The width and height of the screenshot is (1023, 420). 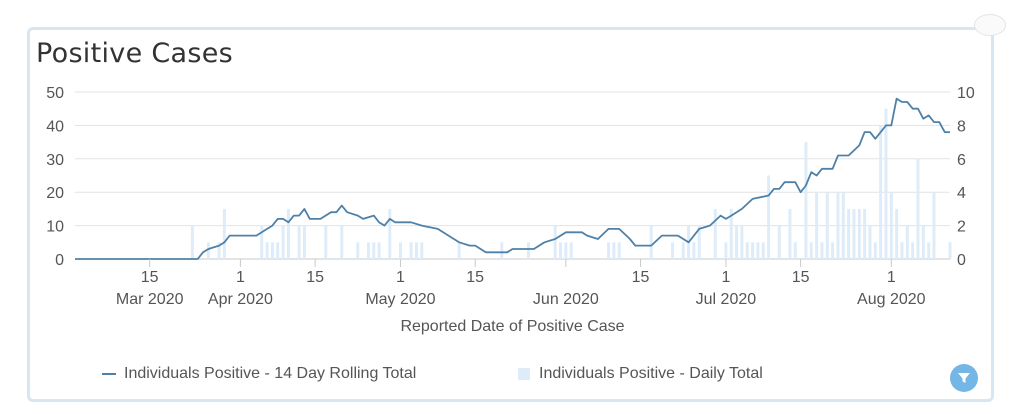 What do you see at coordinates (55, 193) in the screenshot?
I see `y-left-tick-label: 20` at bounding box center [55, 193].